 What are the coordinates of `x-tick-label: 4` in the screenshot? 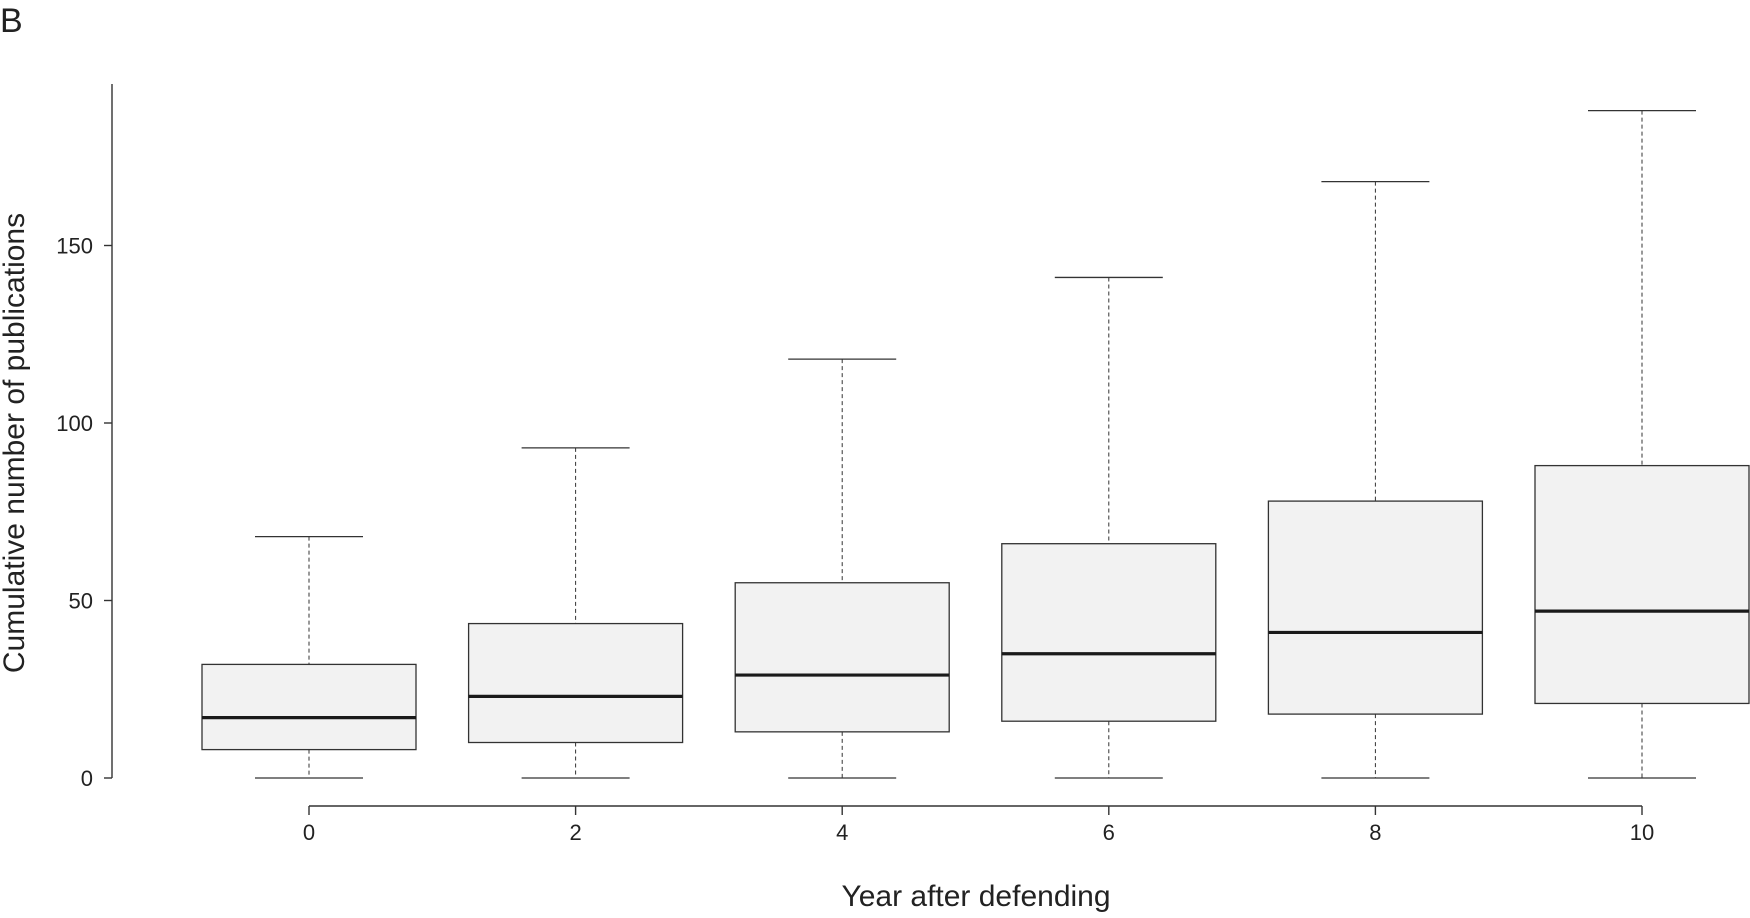 It's located at (842, 832).